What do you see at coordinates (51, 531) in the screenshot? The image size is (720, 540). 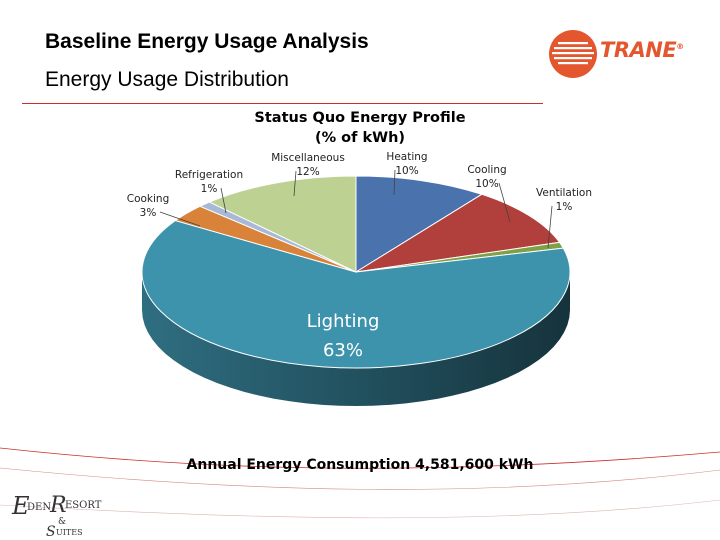 I see `svg-text: S` at bounding box center [51, 531].